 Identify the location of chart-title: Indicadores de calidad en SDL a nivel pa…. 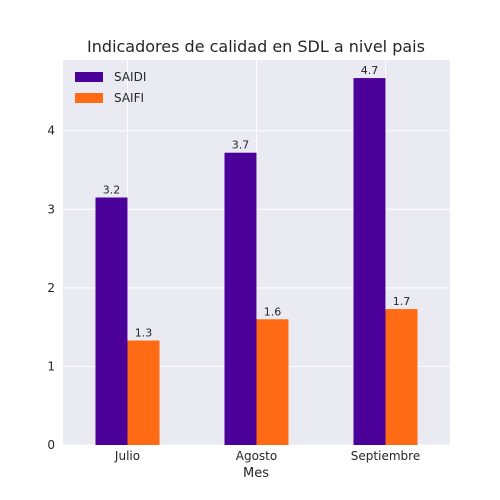
(256, 46).